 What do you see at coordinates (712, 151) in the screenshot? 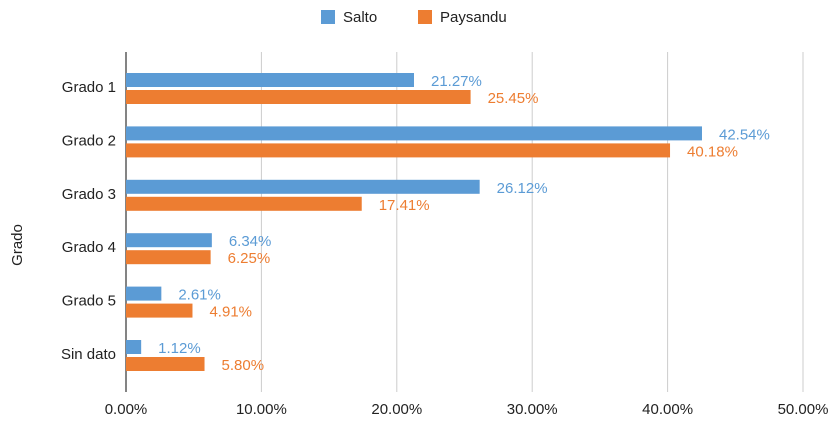
I see `value-label: 40.18%` at bounding box center [712, 151].